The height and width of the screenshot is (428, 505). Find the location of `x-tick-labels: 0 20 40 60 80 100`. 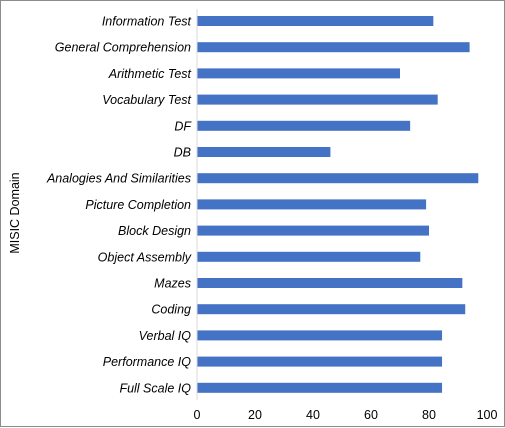

x-tick-labels: 0 20 40 60 80 100 is located at coordinates (346, 415).